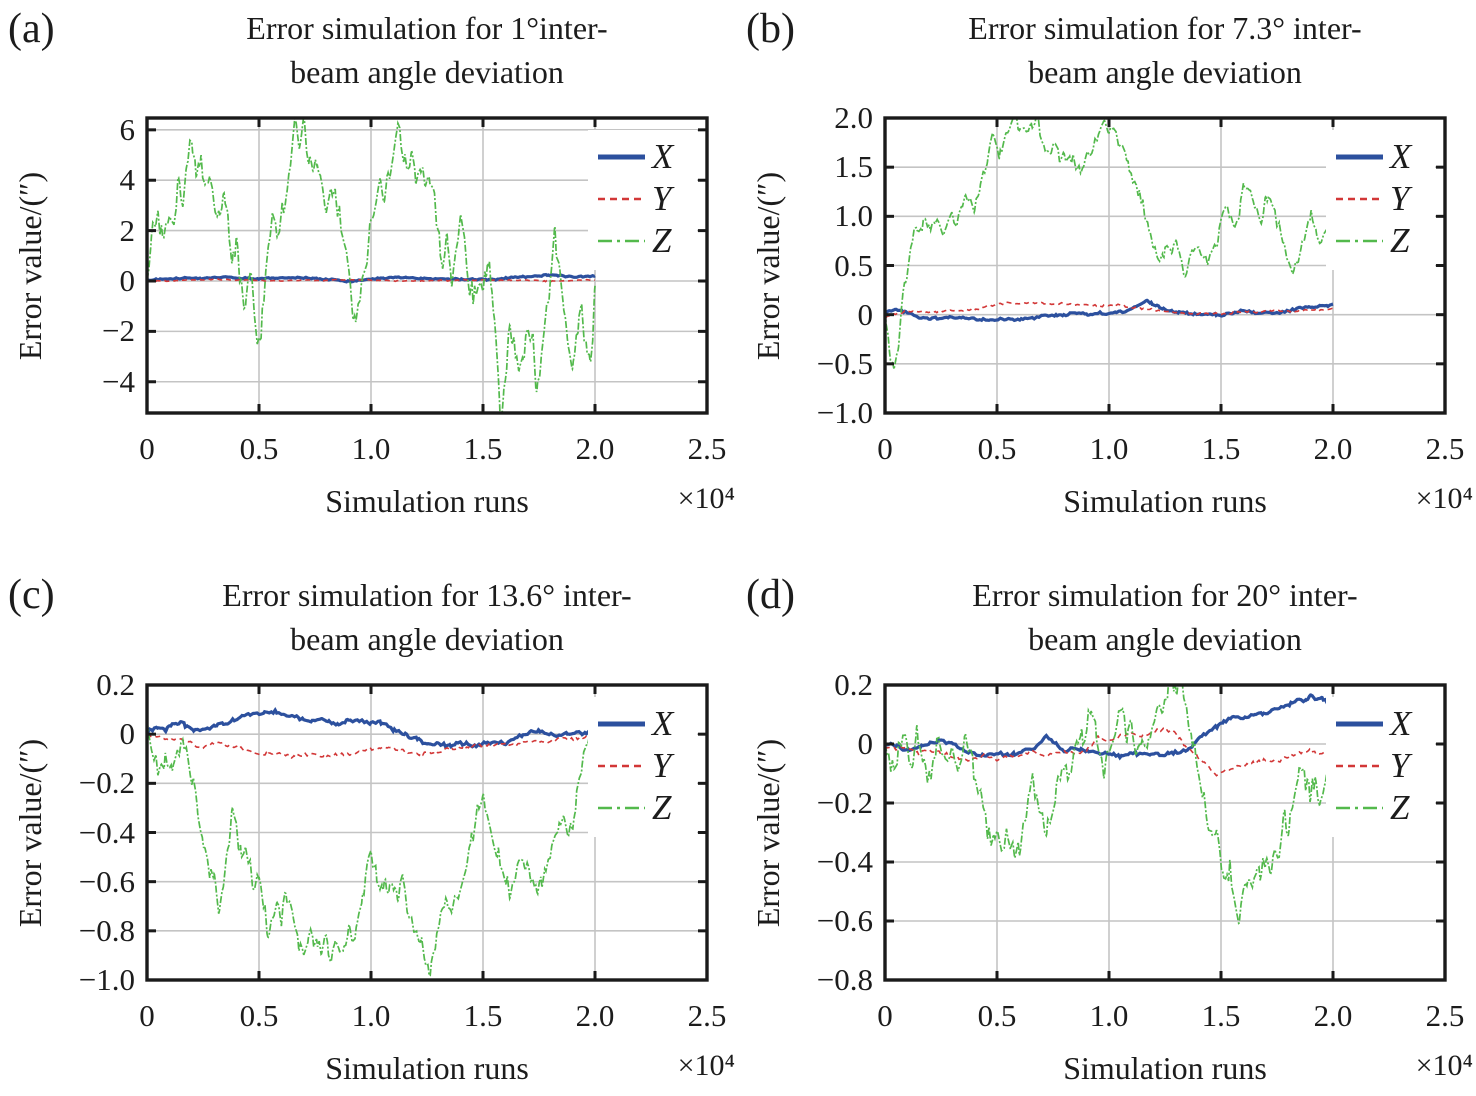 The image size is (1476, 1096). Describe the element at coordinates (853, 167) in the screenshot. I see `y-tick-label: 1.5` at that location.